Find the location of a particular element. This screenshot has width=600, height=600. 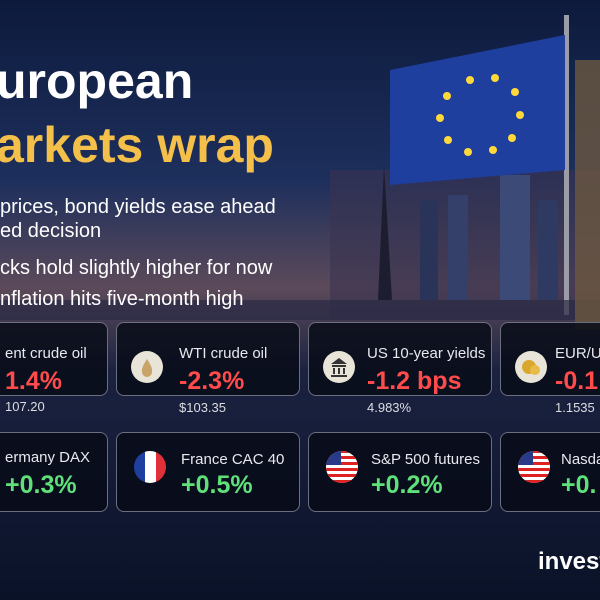

bullet: ed decision is located at coordinates (51, 231).